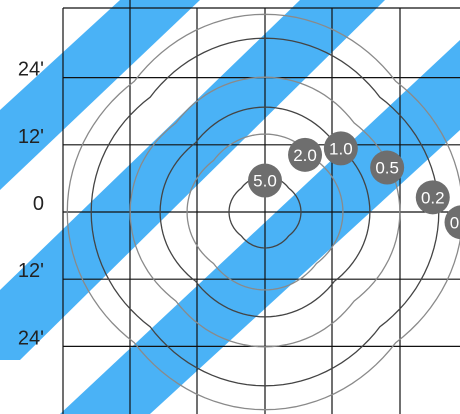  What do you see at coordinates (38, 204) in the screenshot?
I see `y-tick-label: 0` at bounding box center [38, 204].